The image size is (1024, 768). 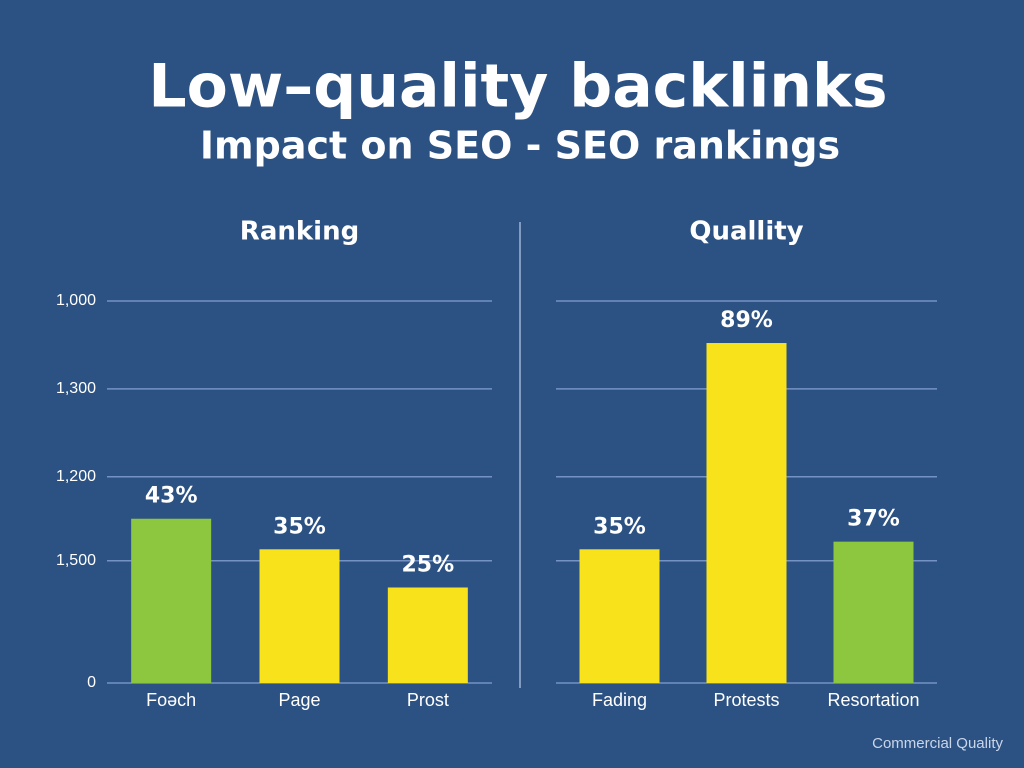 What do you see at coordinates (299, 232) in the screenshot?
I see `chart-title: Ranking` at bounding box center [299, 232].